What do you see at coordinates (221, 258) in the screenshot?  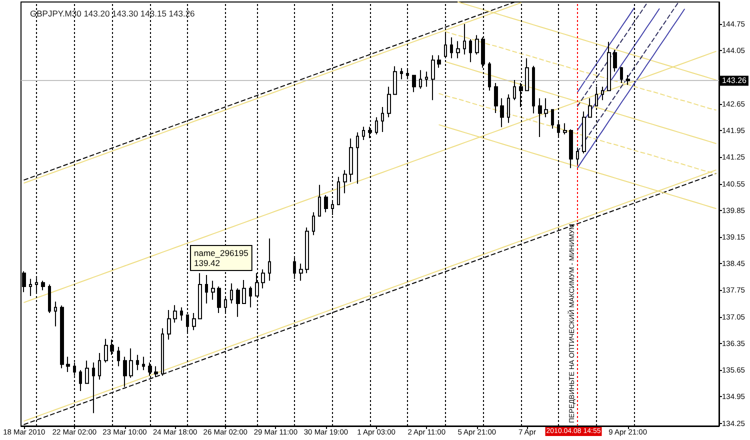 I see `annotation: name_296195 139.42` at bounding box center [221, 258].